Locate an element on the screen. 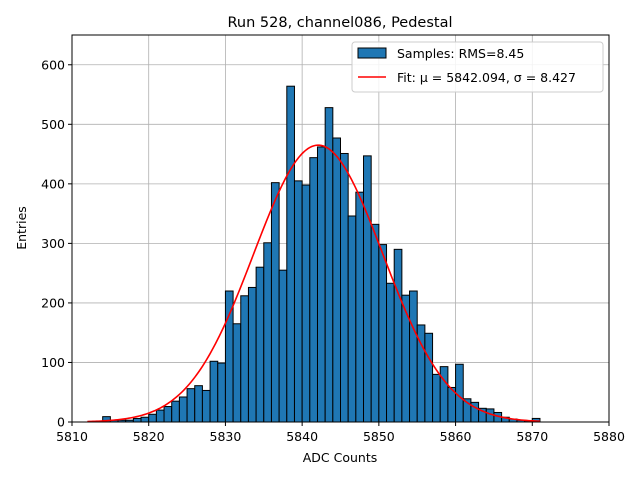 The height and width of the screenshot is (480, 640). y-tick-label: 100 is located at coordinates (53, 362).